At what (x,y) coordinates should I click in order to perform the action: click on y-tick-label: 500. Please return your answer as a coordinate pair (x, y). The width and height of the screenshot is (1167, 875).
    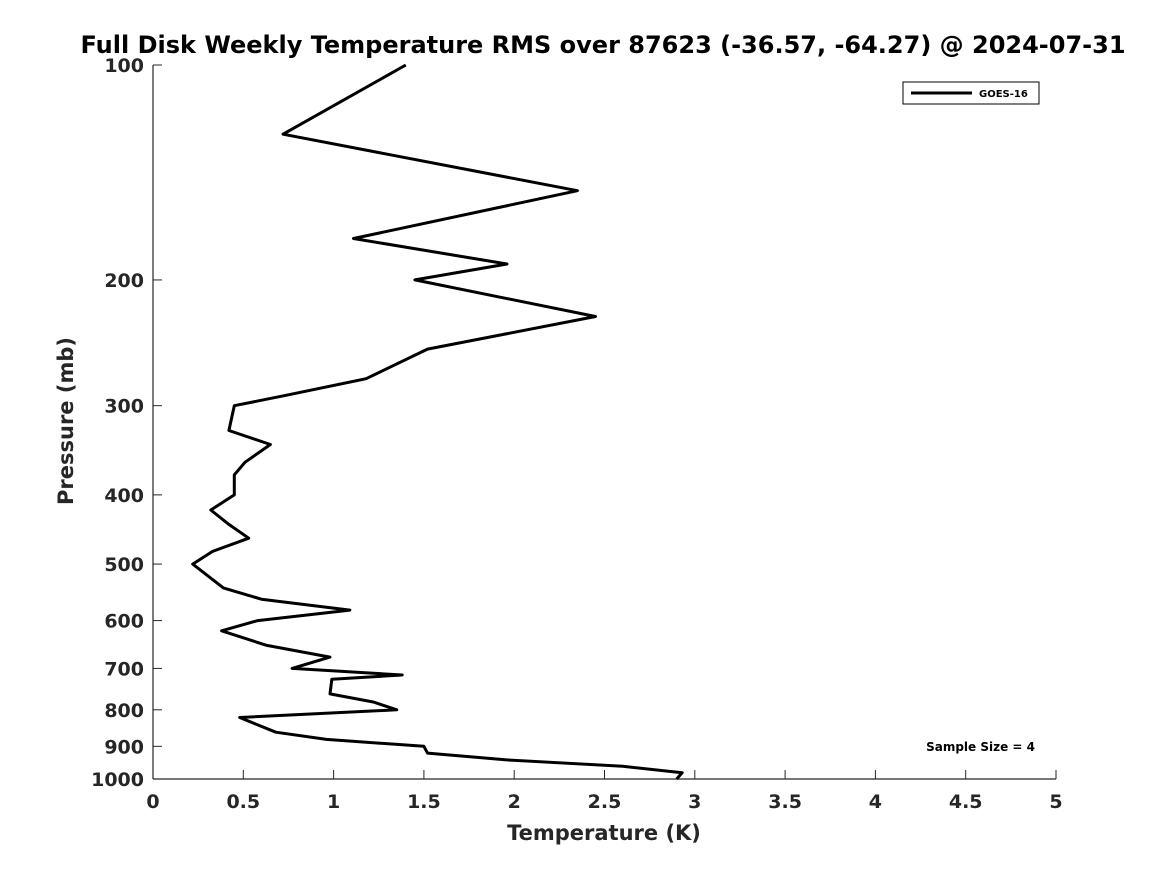
    Looking at the image, I should click on (124, 565).